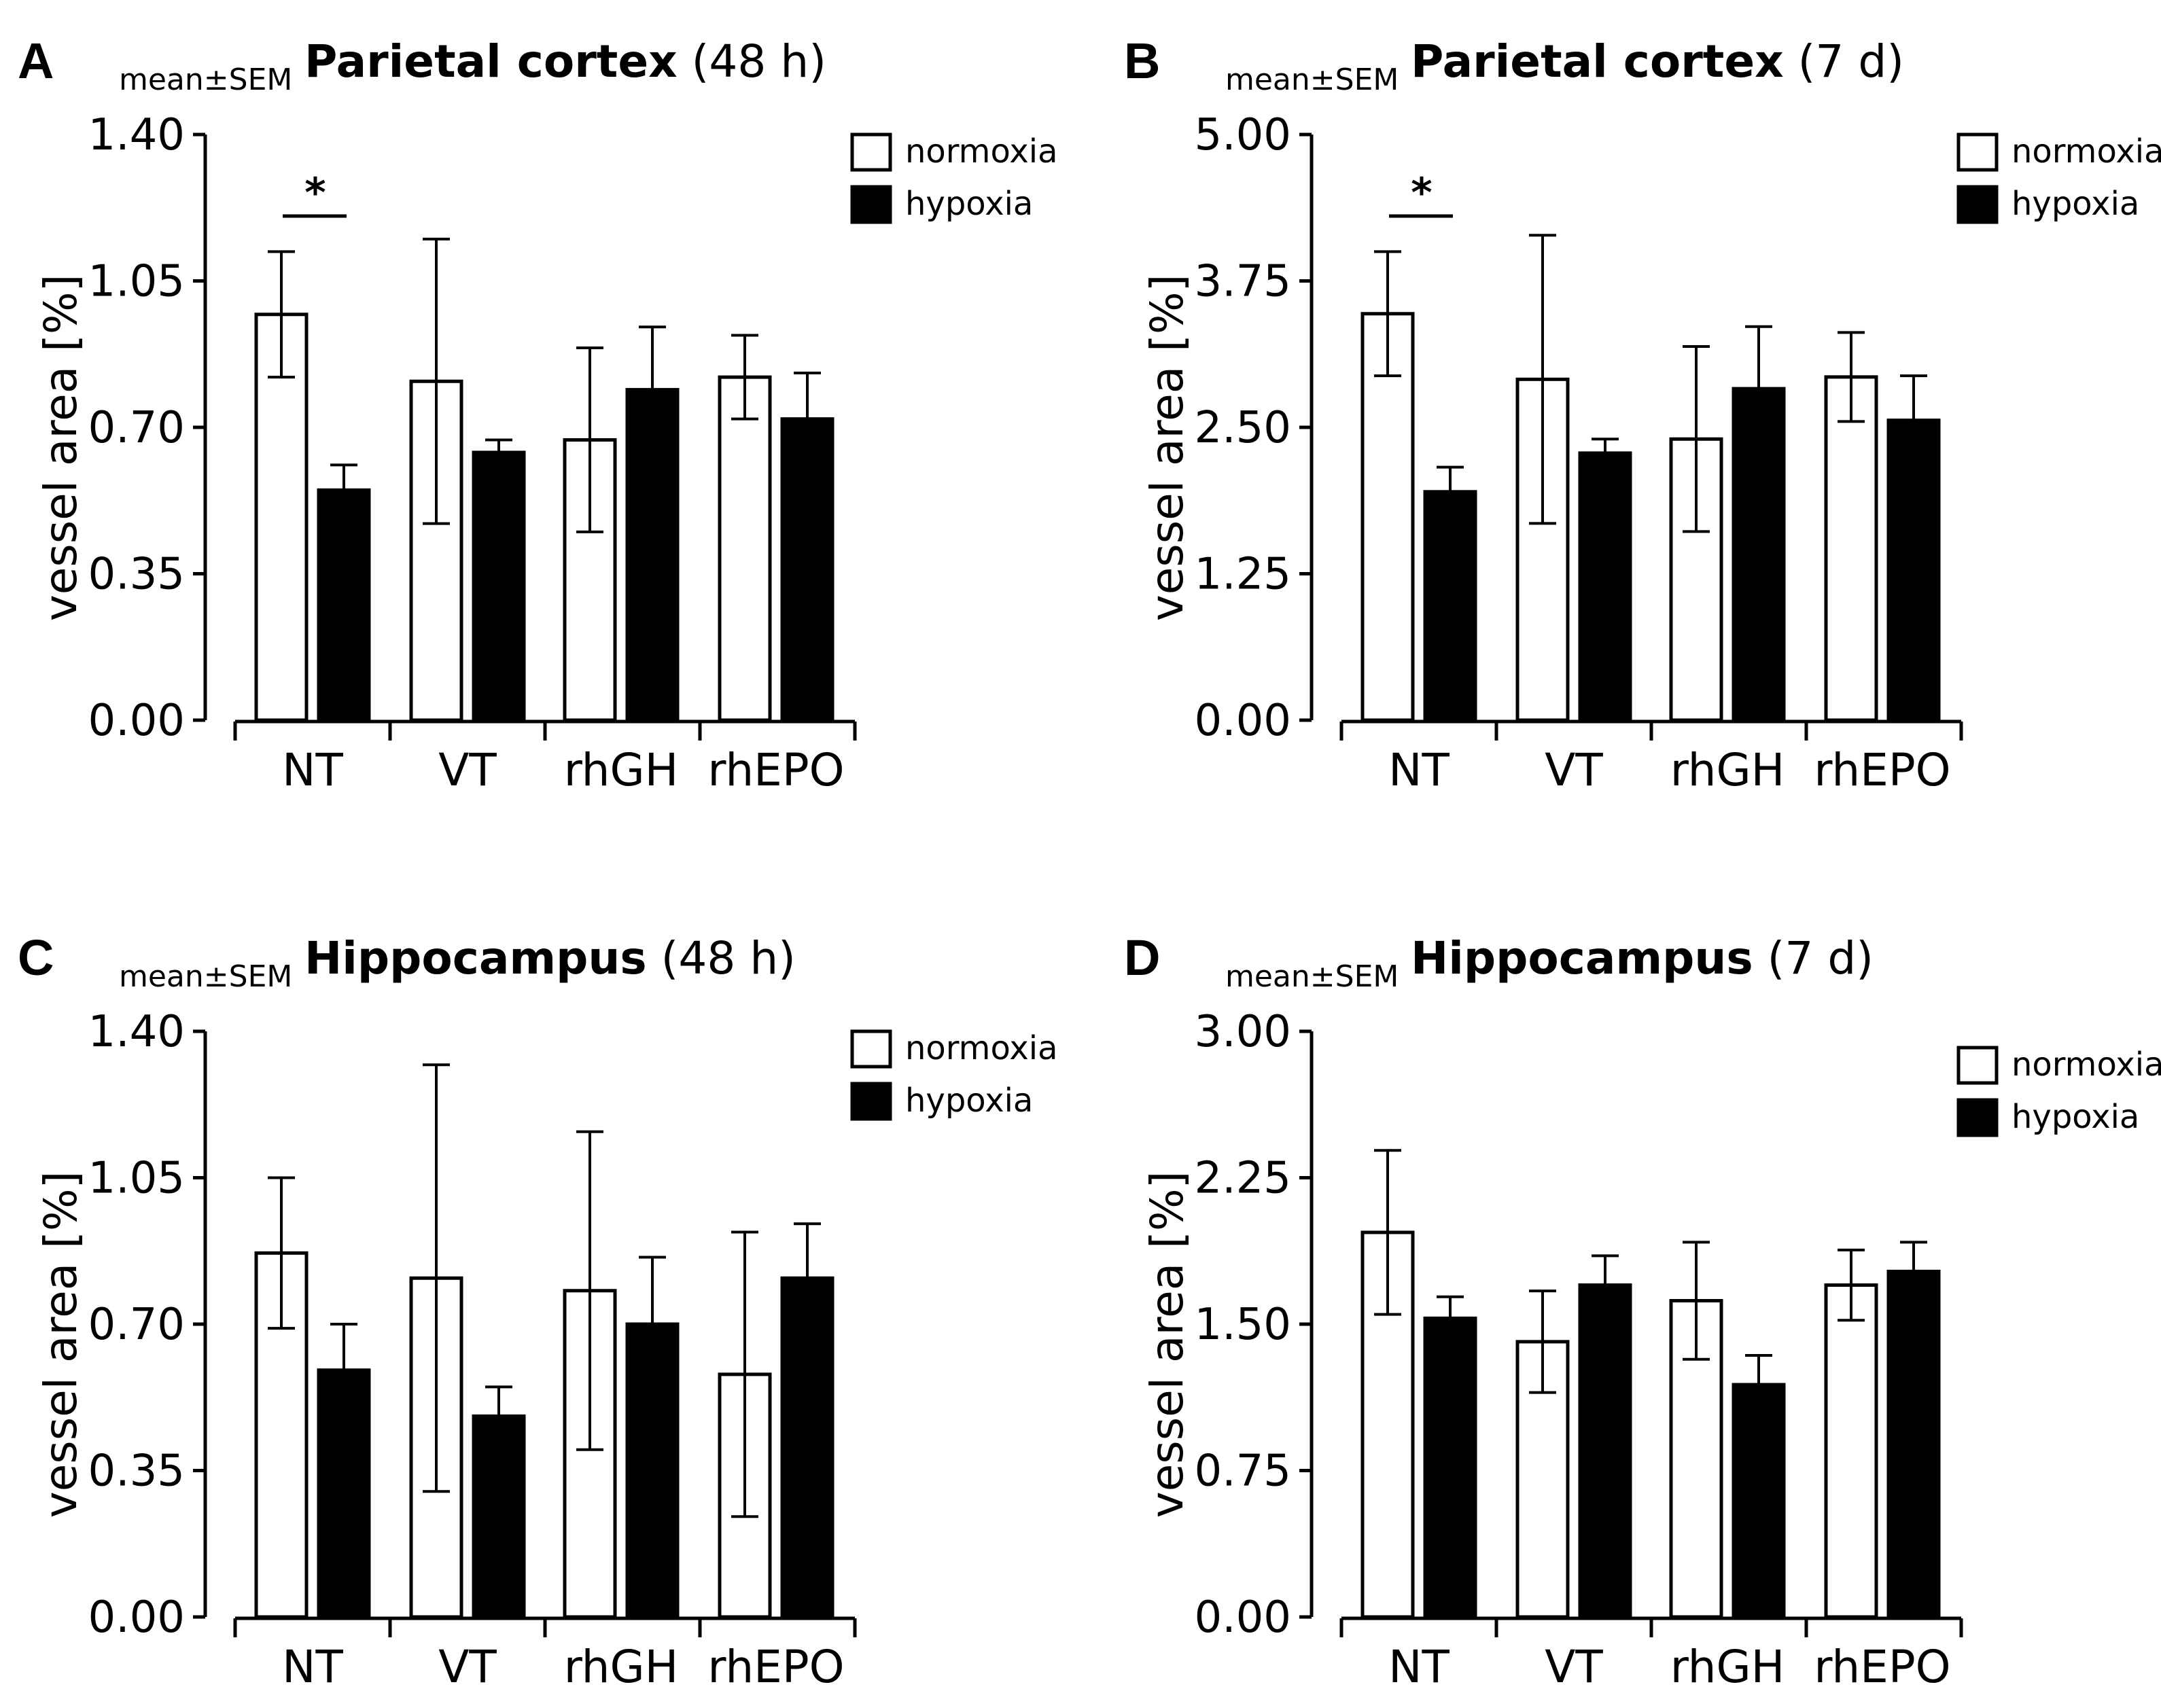 The image size is (2161, 1708). I want to click on y-tick-label: 3.00, so click(1243, 1032).